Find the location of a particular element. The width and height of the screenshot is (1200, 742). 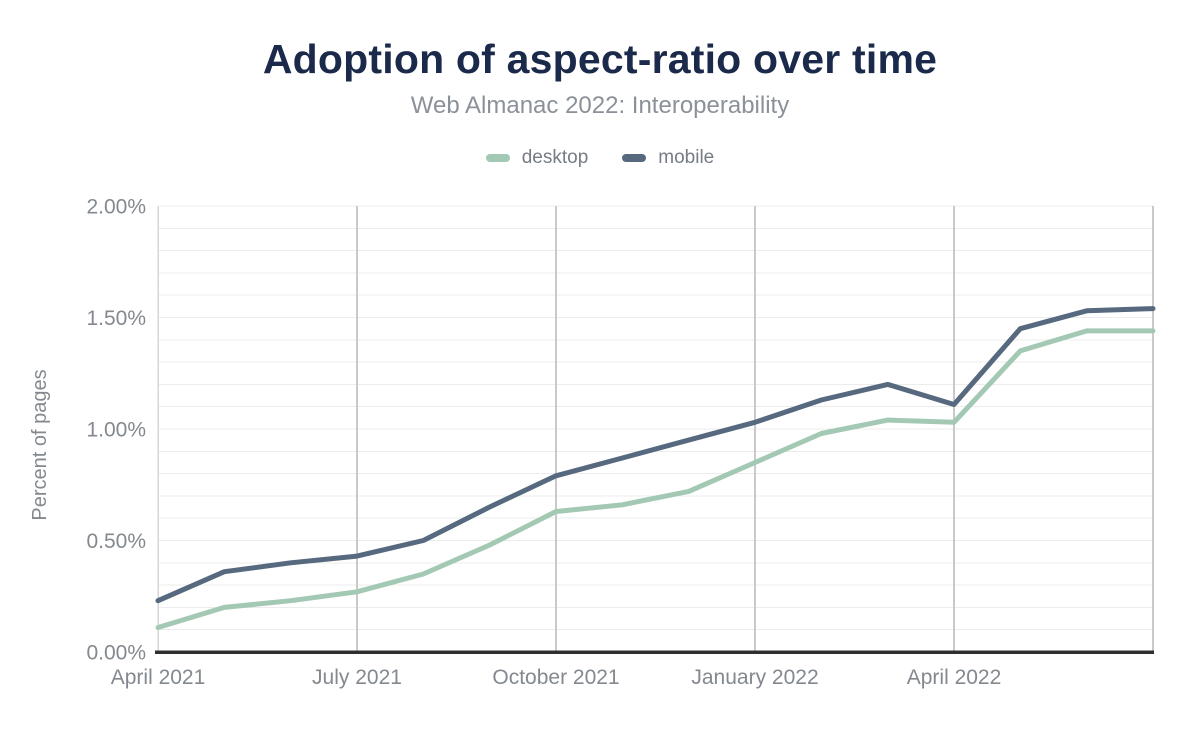

legend-item-mobile: mobile is located at coordinates (668, 158).